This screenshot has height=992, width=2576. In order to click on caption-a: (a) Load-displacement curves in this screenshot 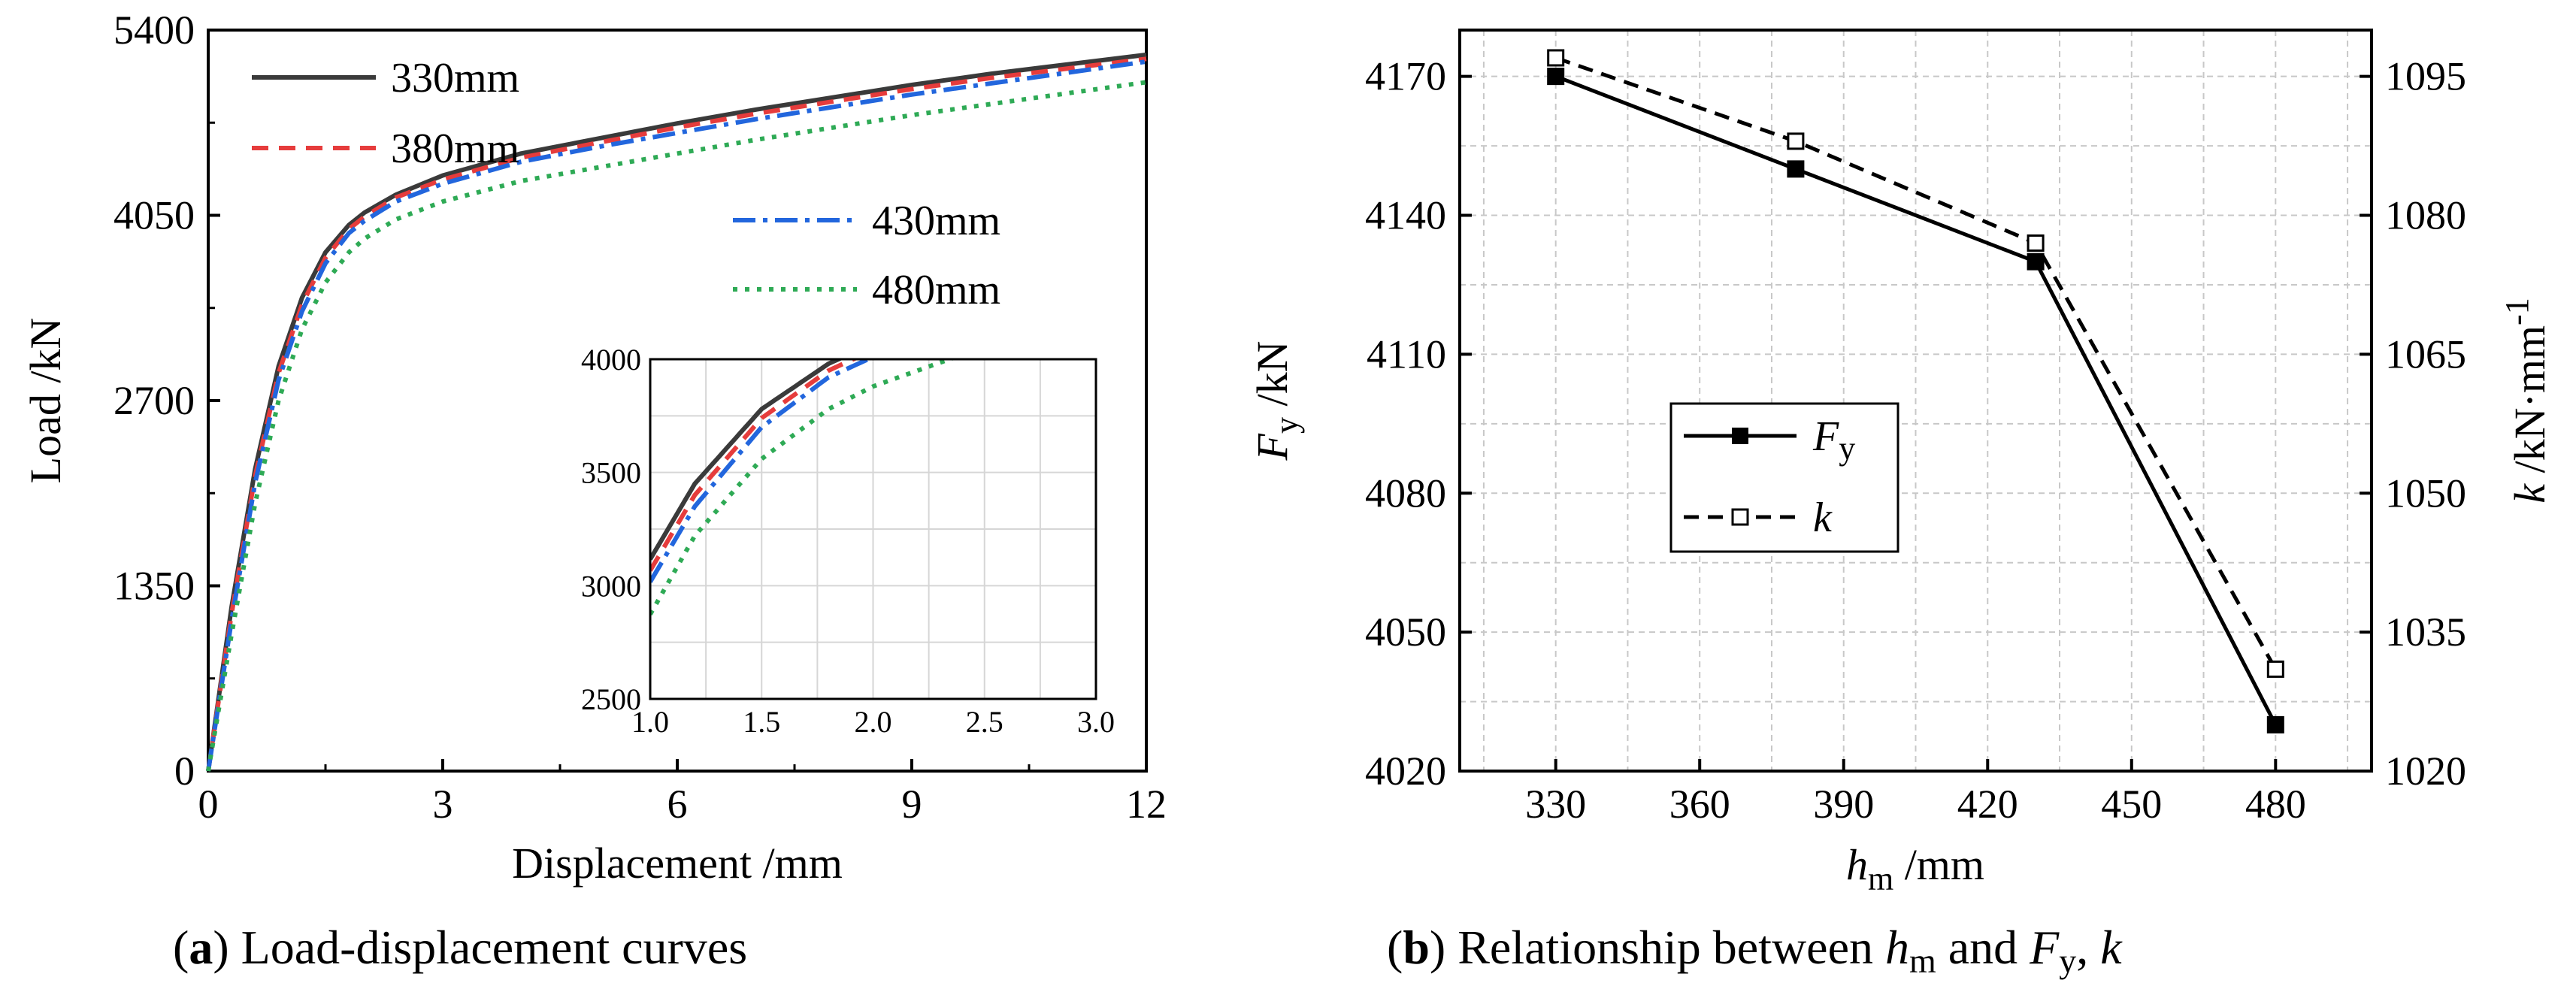, I will do `click(460, 947)`.